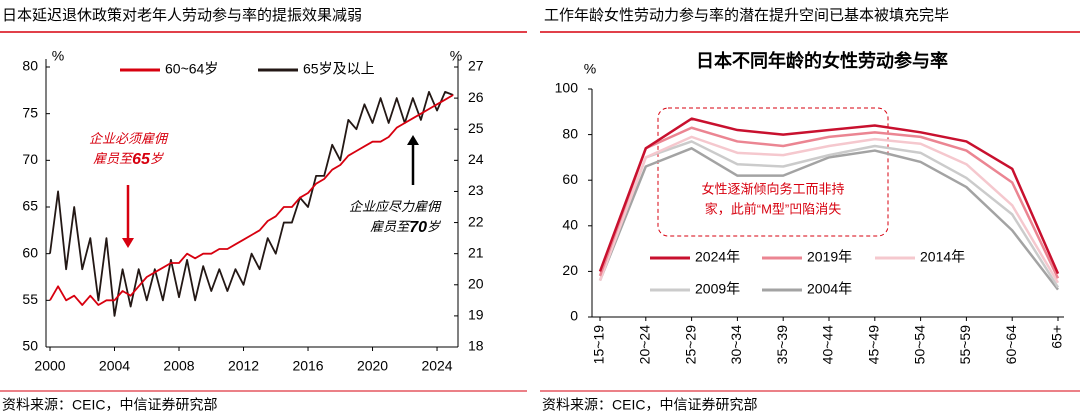 The height and width of the screenshot is (418, 1080). What do you see at coordinates (476, 128) in the screenshot?
I see `y2-tick-label: 25` at bounding box center [476, 128].